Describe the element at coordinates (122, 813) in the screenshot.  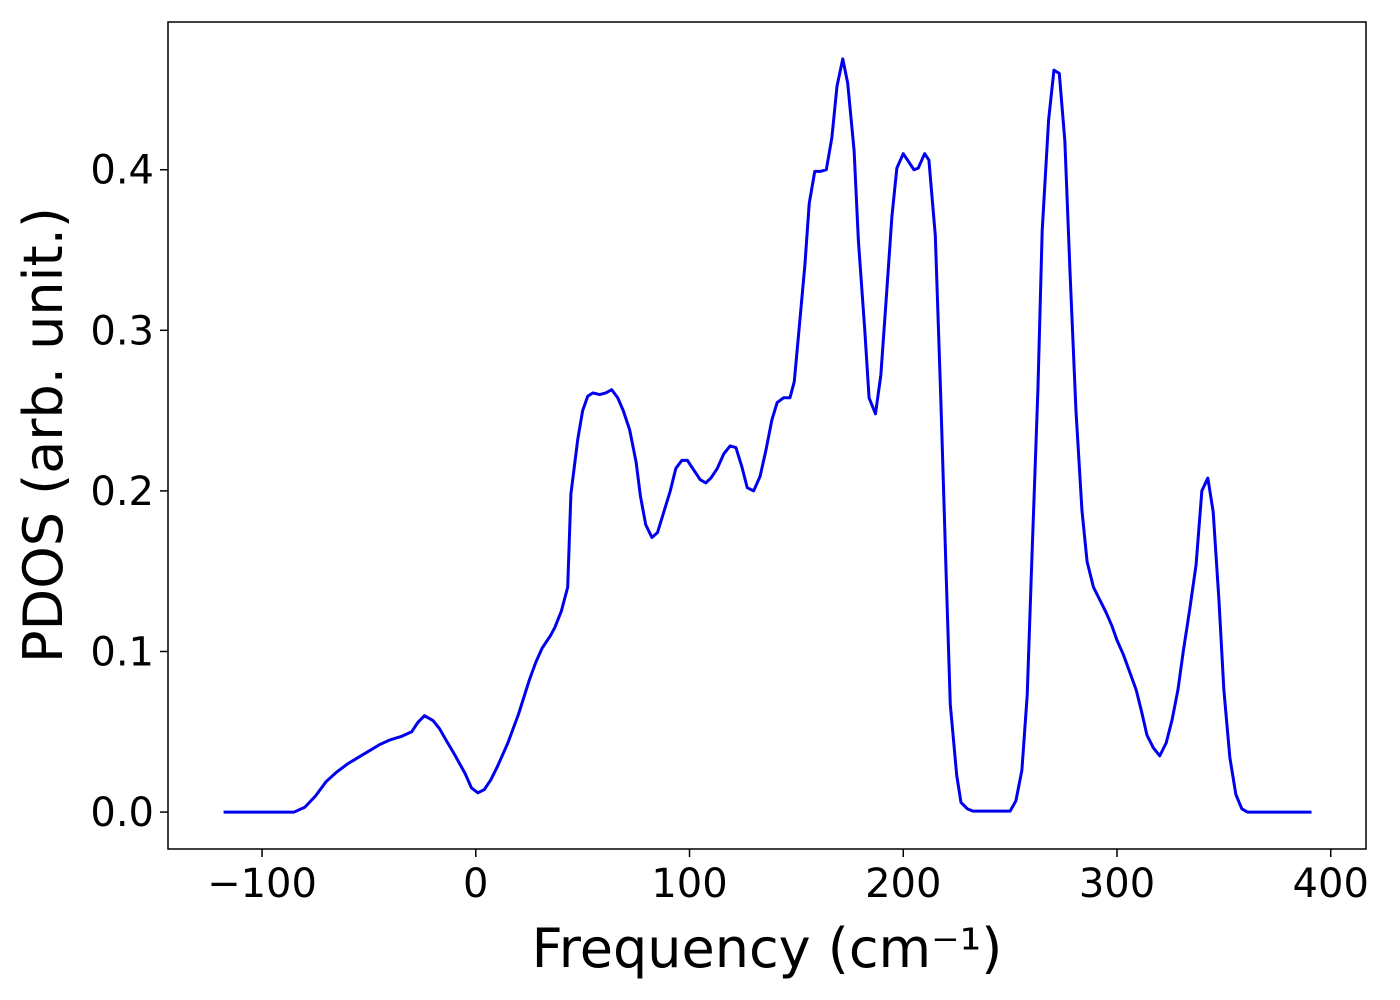
I see `y-tick-label: 0.0` at that location.